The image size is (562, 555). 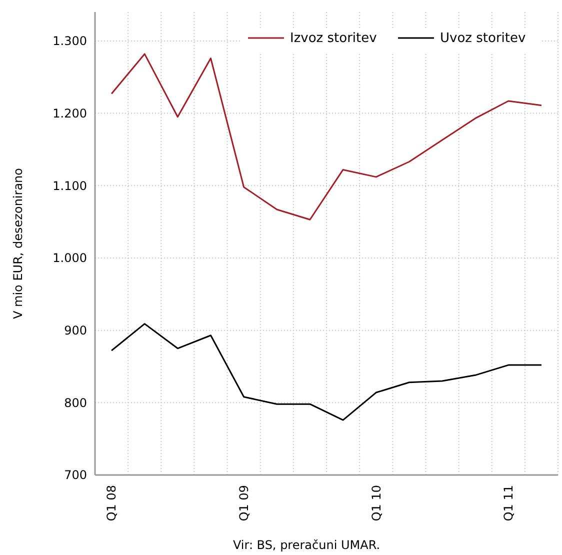 What do you see at coordinates (483, 38) in the screenshot?
I see `legend-label: Uvoz storitev` at bounding box center [483, 38].